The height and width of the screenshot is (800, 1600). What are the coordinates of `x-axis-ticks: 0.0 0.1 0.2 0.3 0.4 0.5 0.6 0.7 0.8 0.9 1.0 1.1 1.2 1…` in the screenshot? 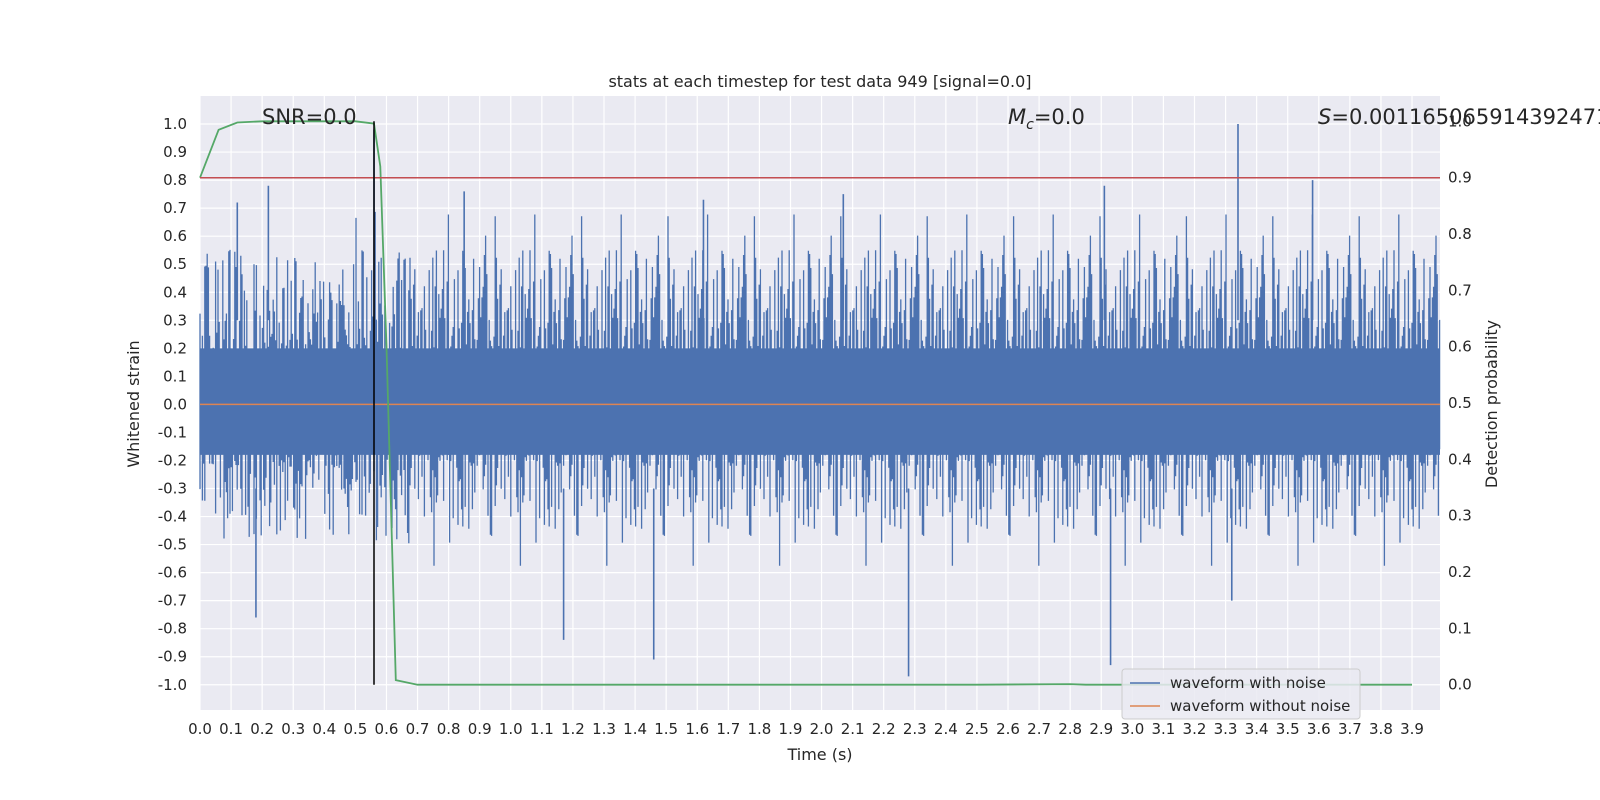 It's located at (806, 729).